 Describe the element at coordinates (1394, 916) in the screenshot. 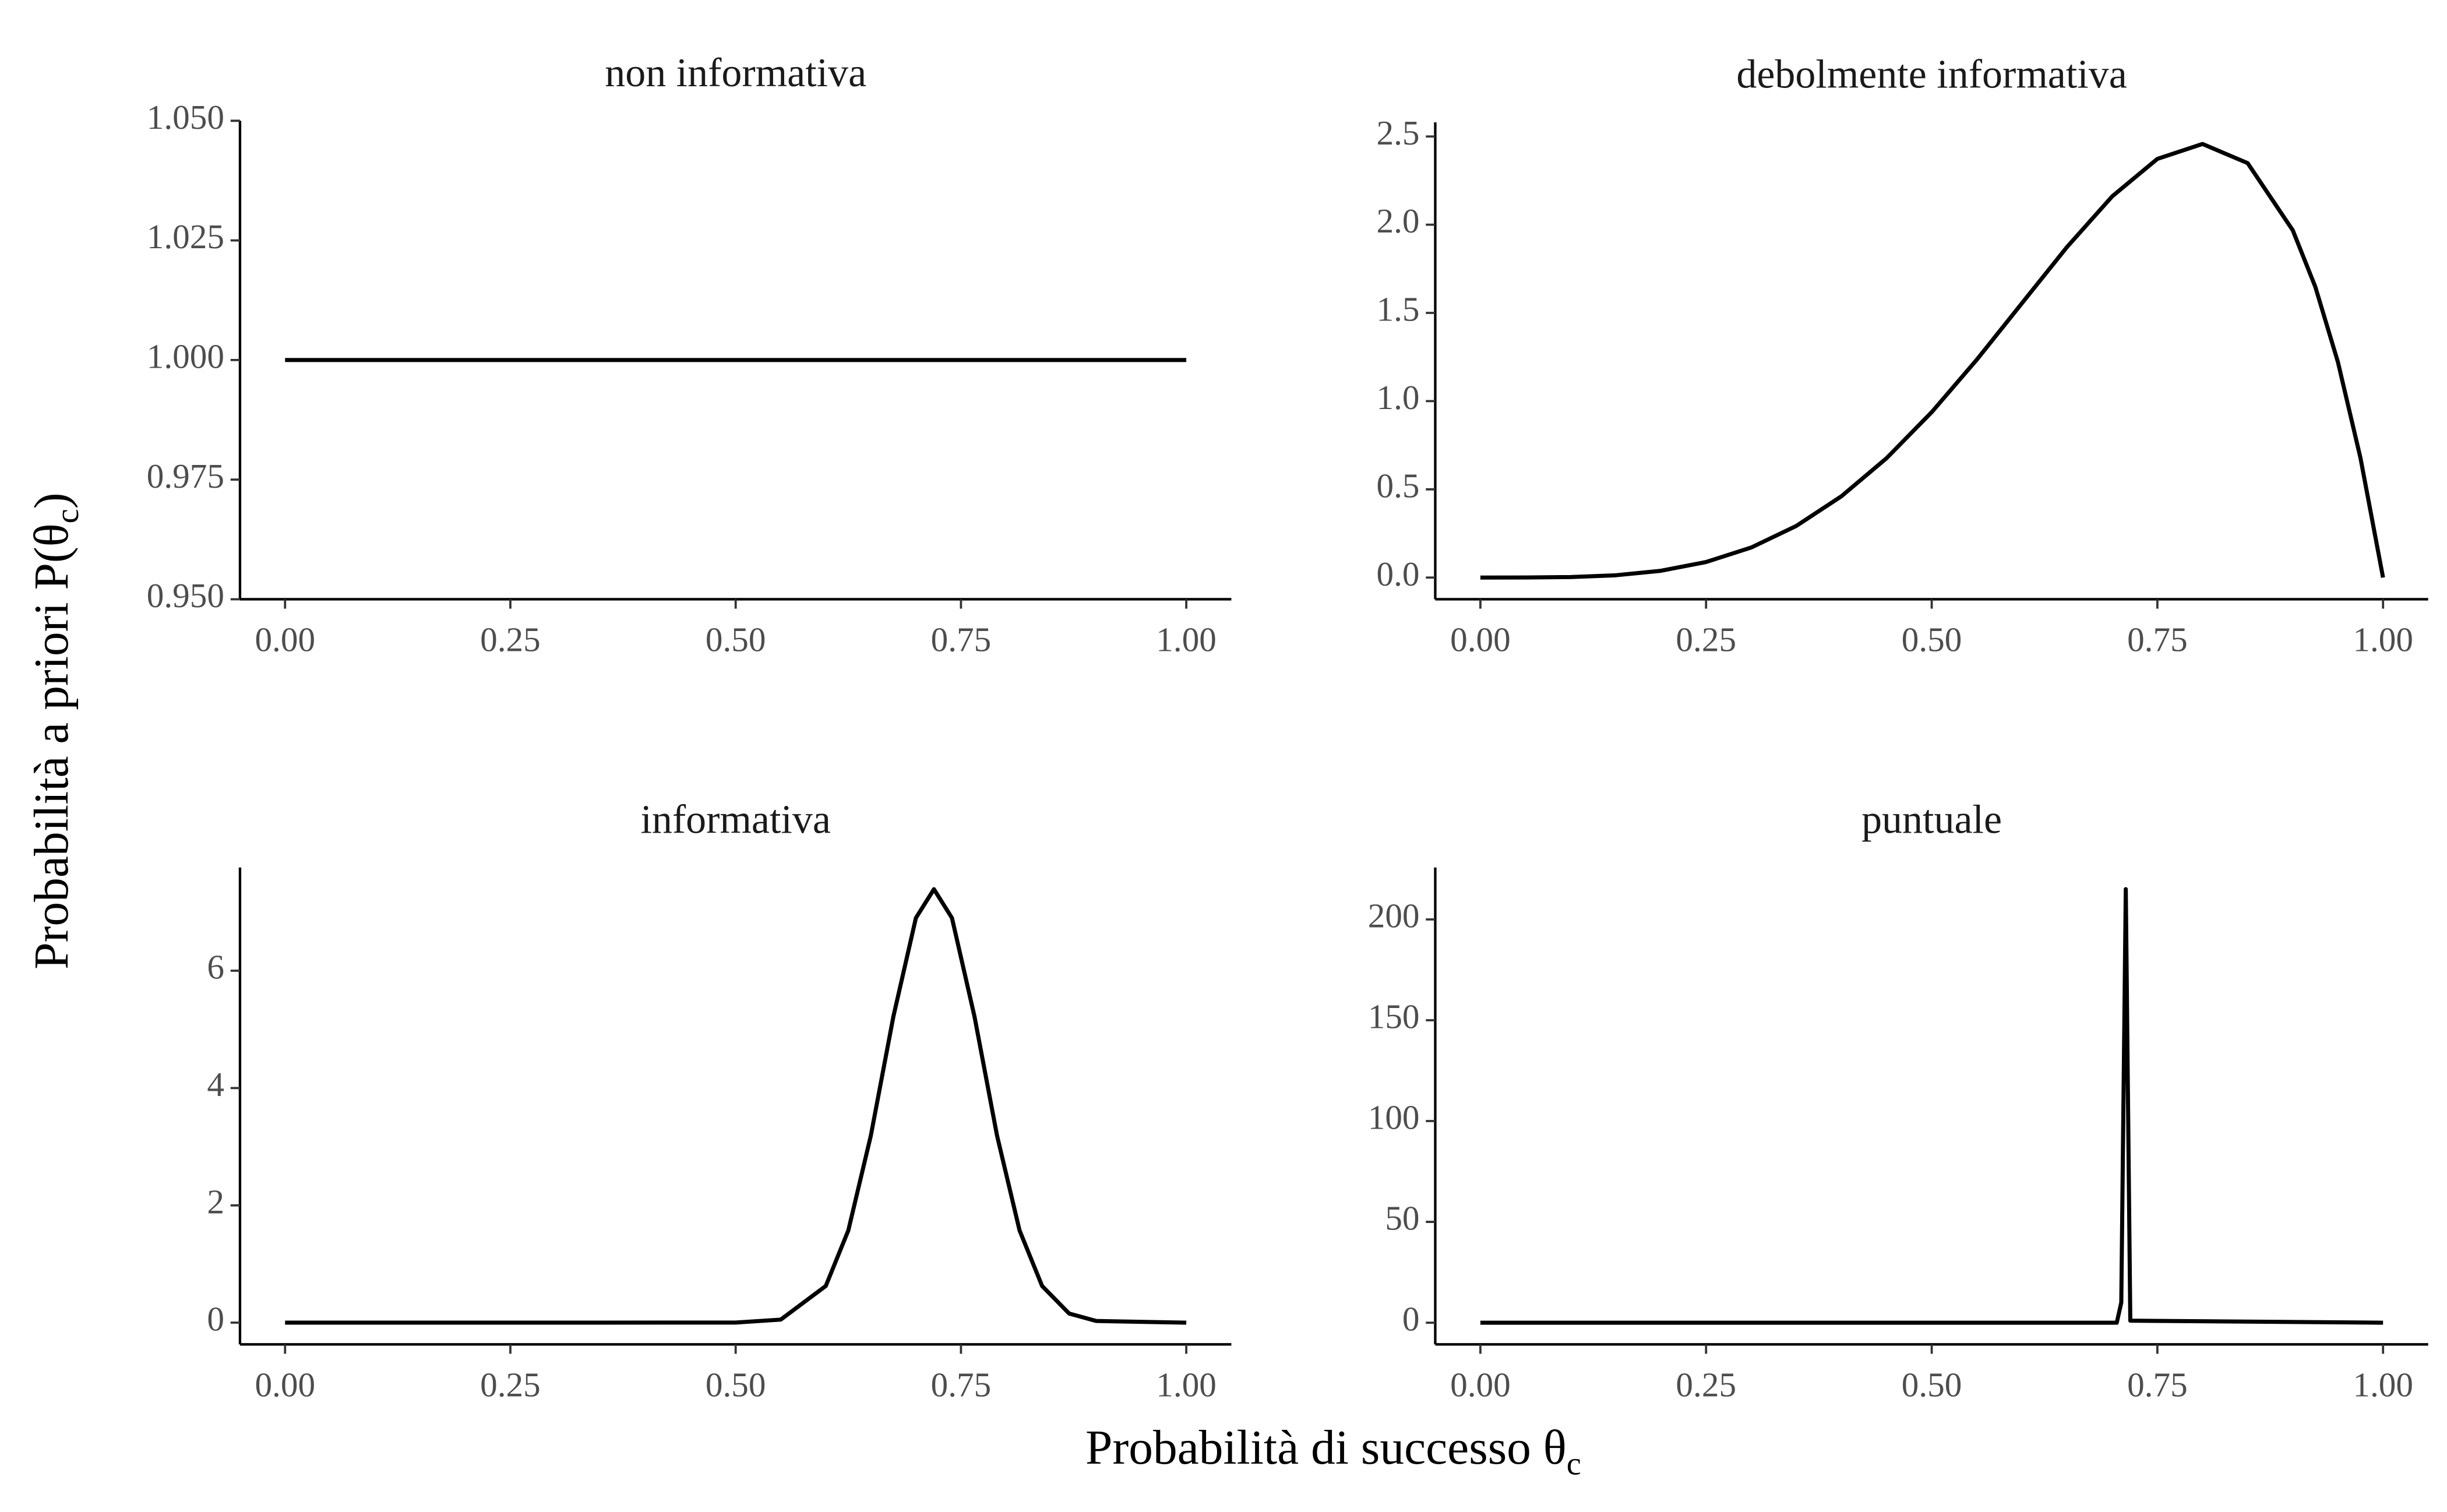

I see `y-tick-label: 200` at that location.